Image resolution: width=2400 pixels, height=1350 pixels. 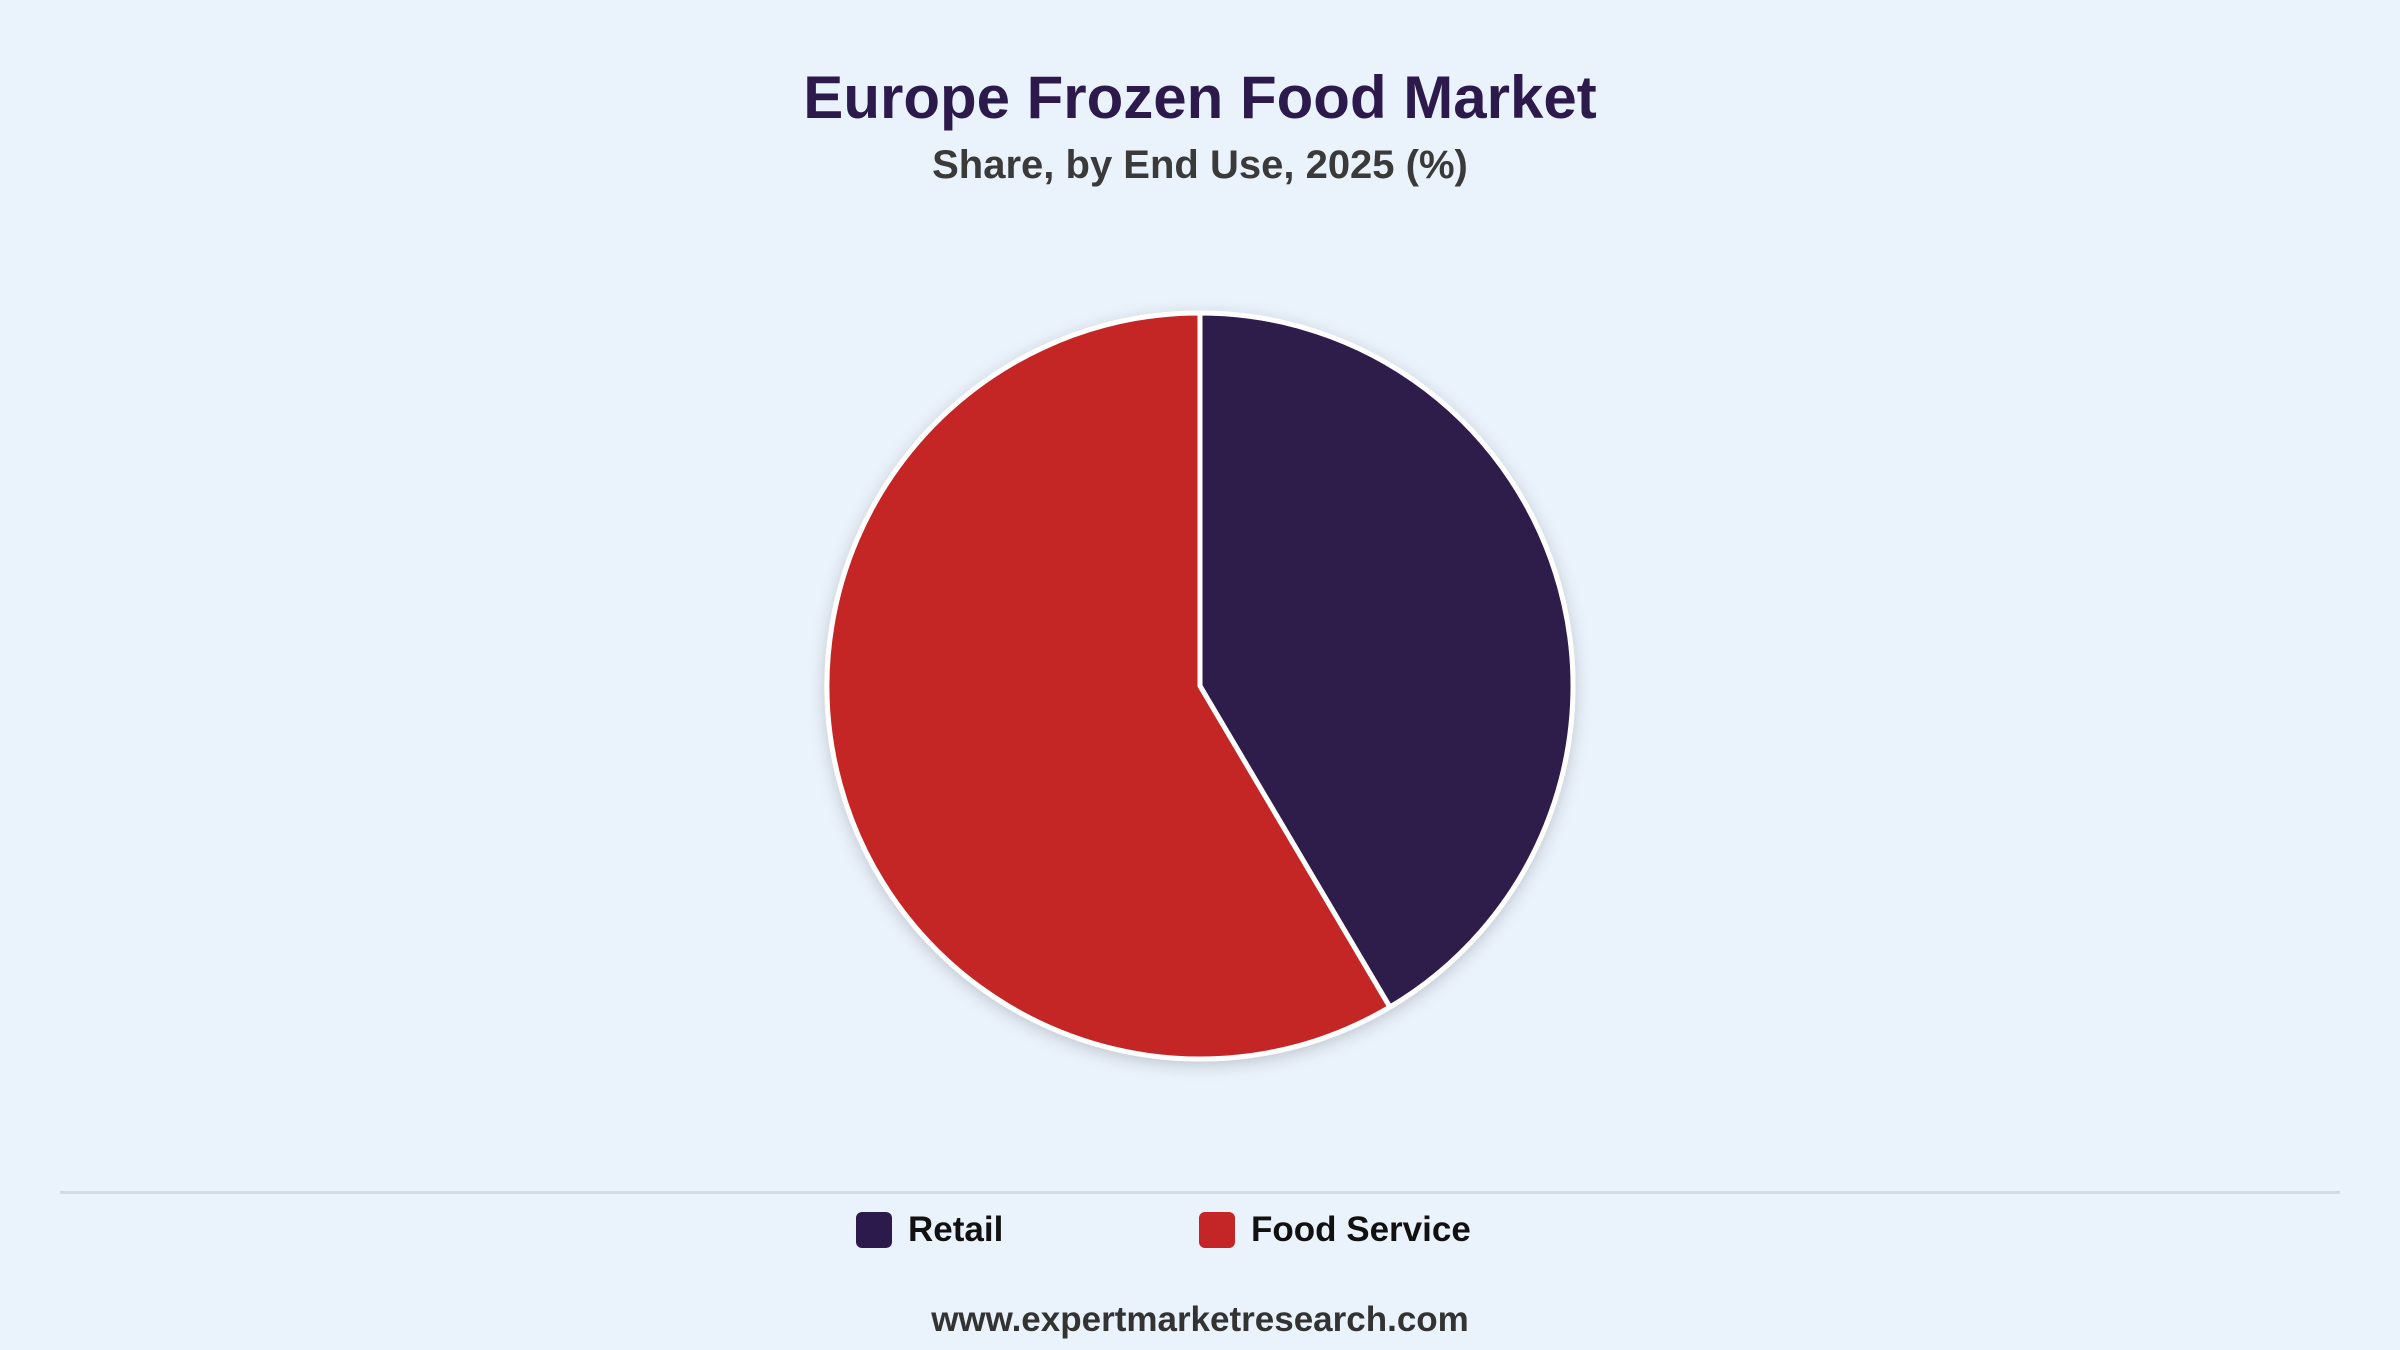 What do you see at coordinates (1361, 1229) in the screenshot?
I see `legend-label-food-service: Food Service` at bounding box center [1361, 1229].